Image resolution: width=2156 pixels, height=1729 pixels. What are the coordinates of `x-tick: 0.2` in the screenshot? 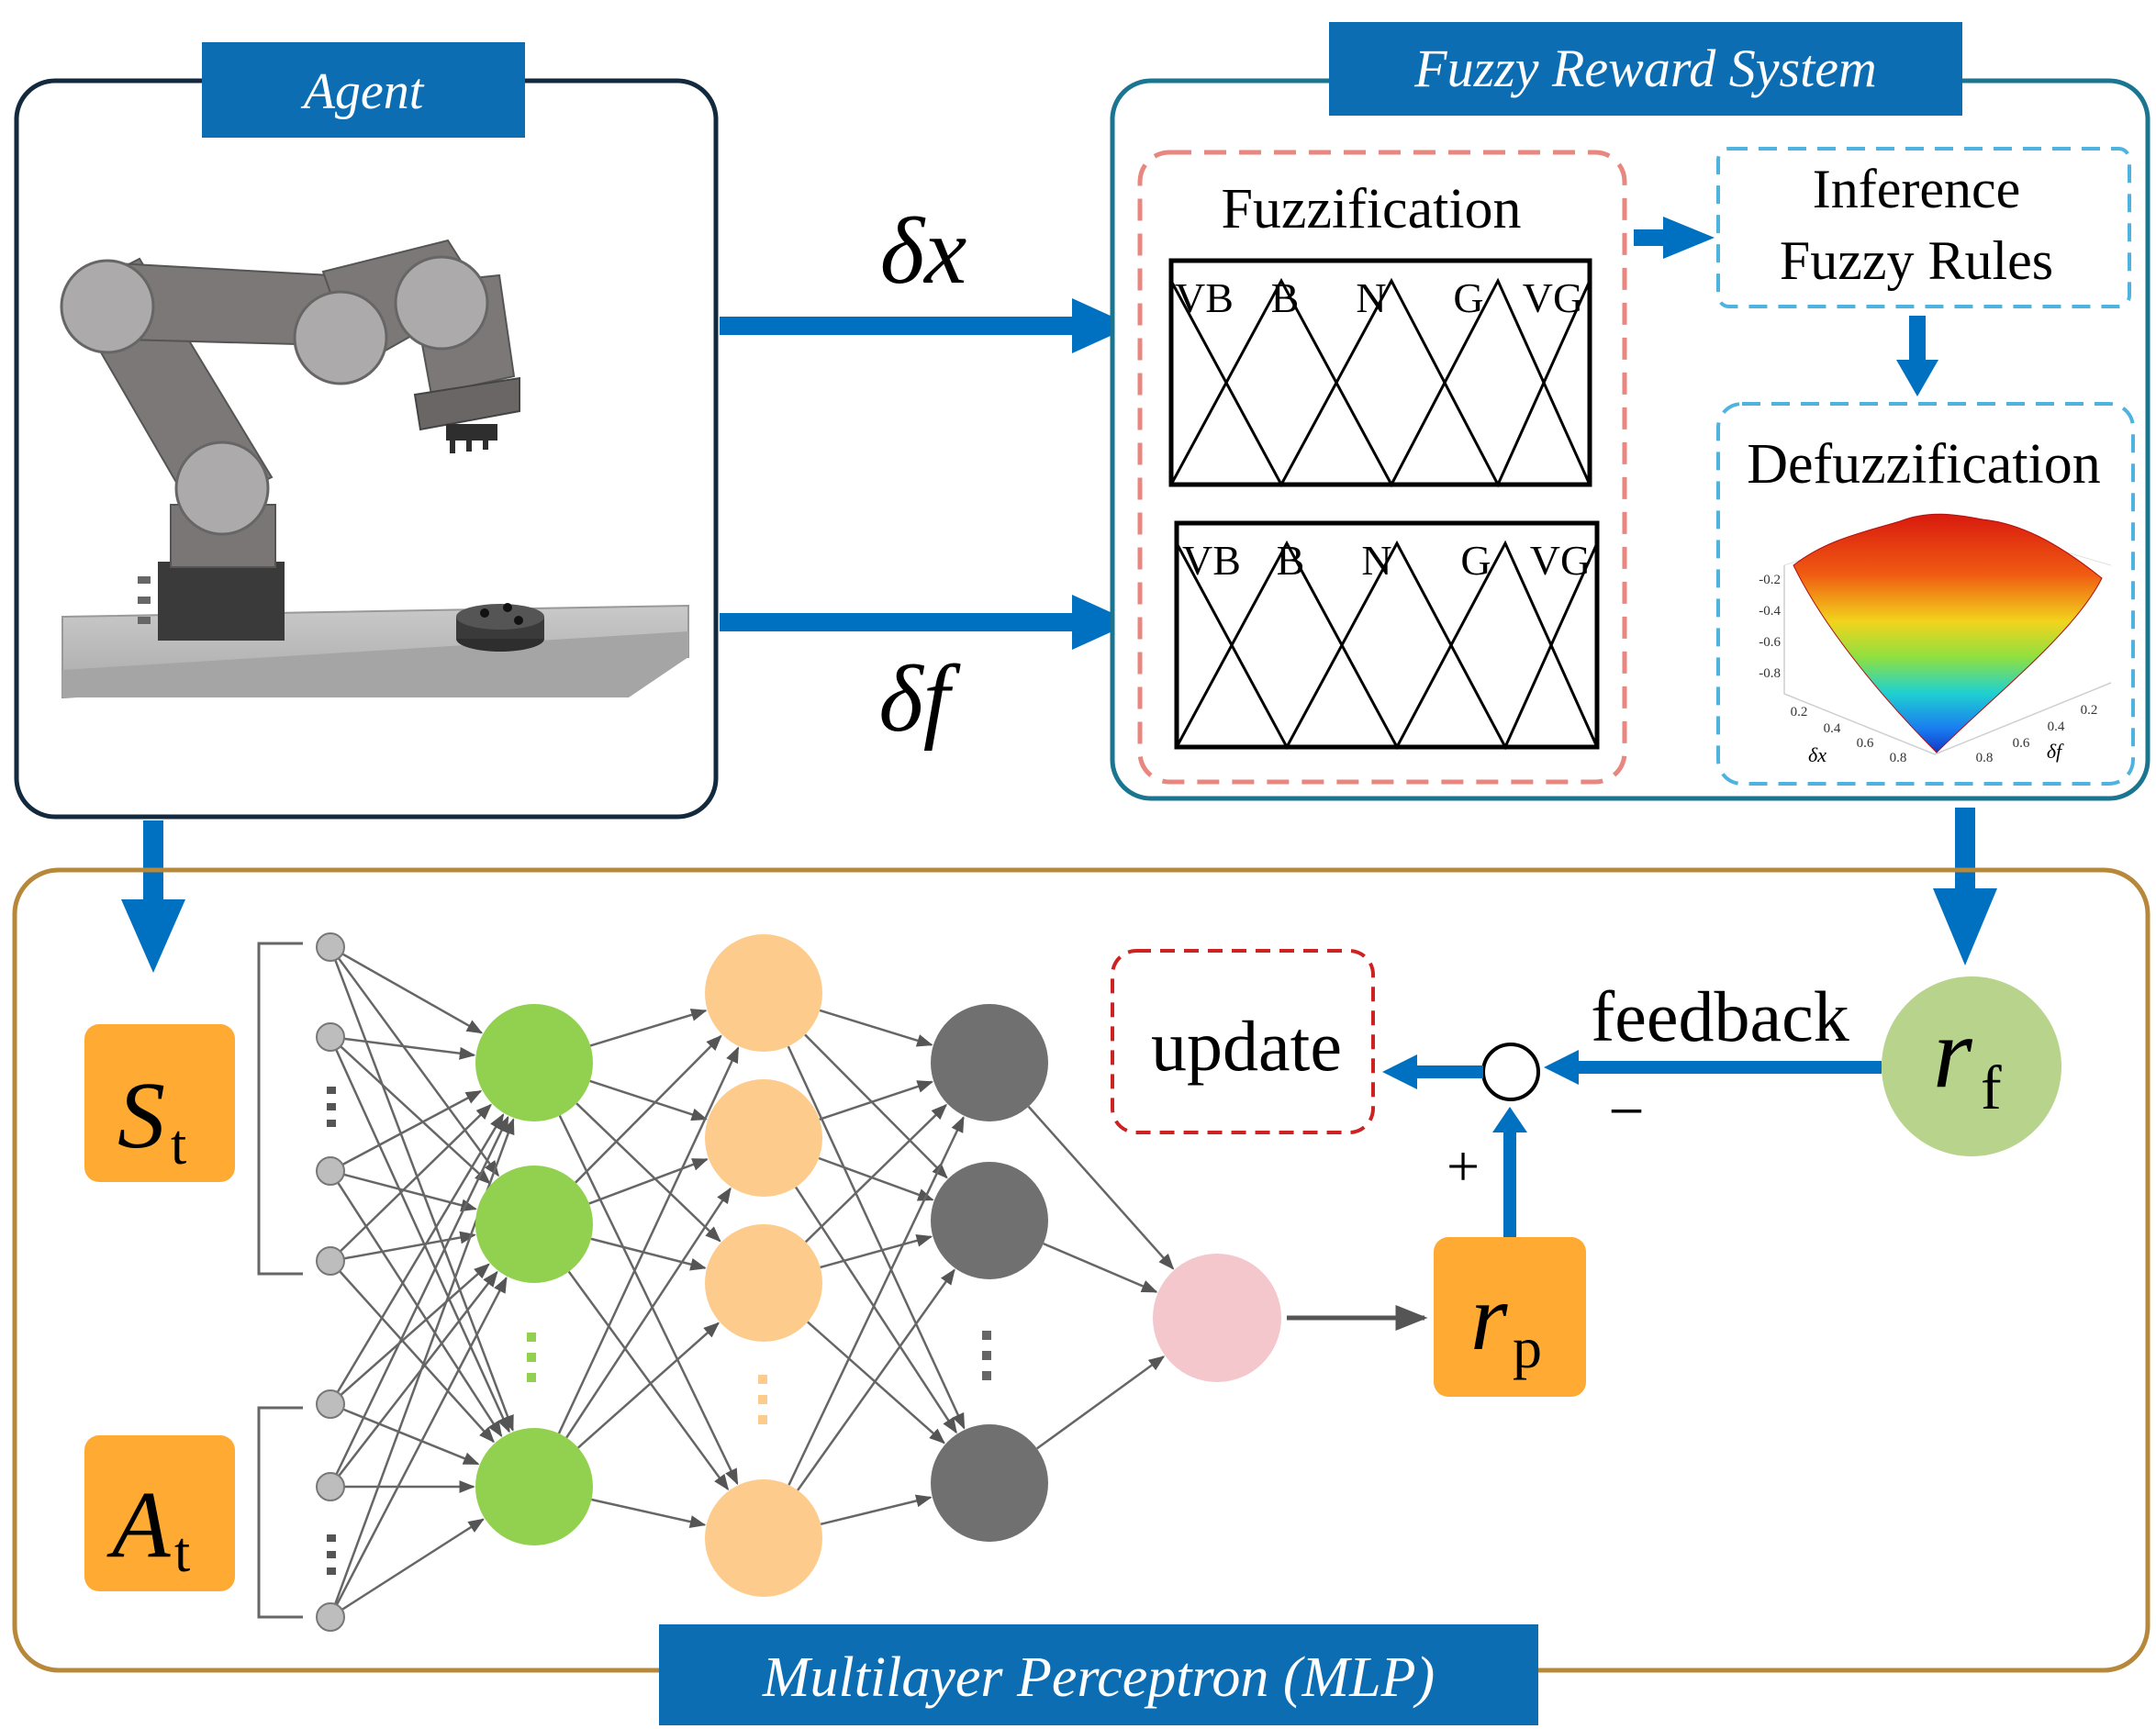 It's located at (1799, 712).